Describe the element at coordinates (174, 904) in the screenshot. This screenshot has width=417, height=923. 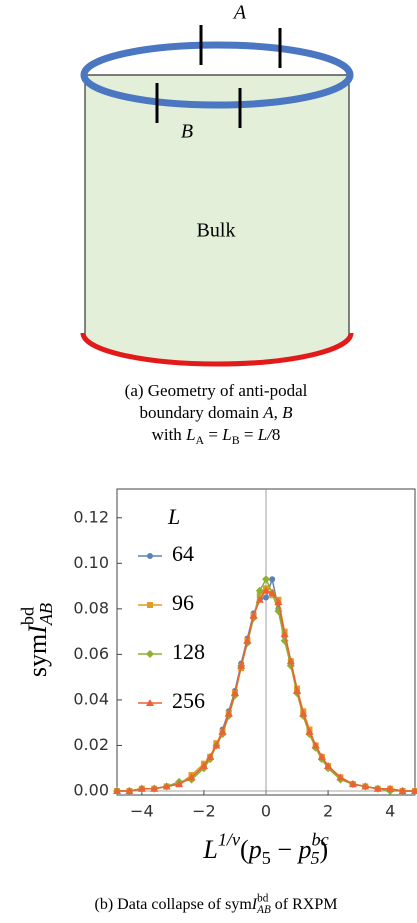
I see `text-segment: (b) Data collapse of sym` at that location.